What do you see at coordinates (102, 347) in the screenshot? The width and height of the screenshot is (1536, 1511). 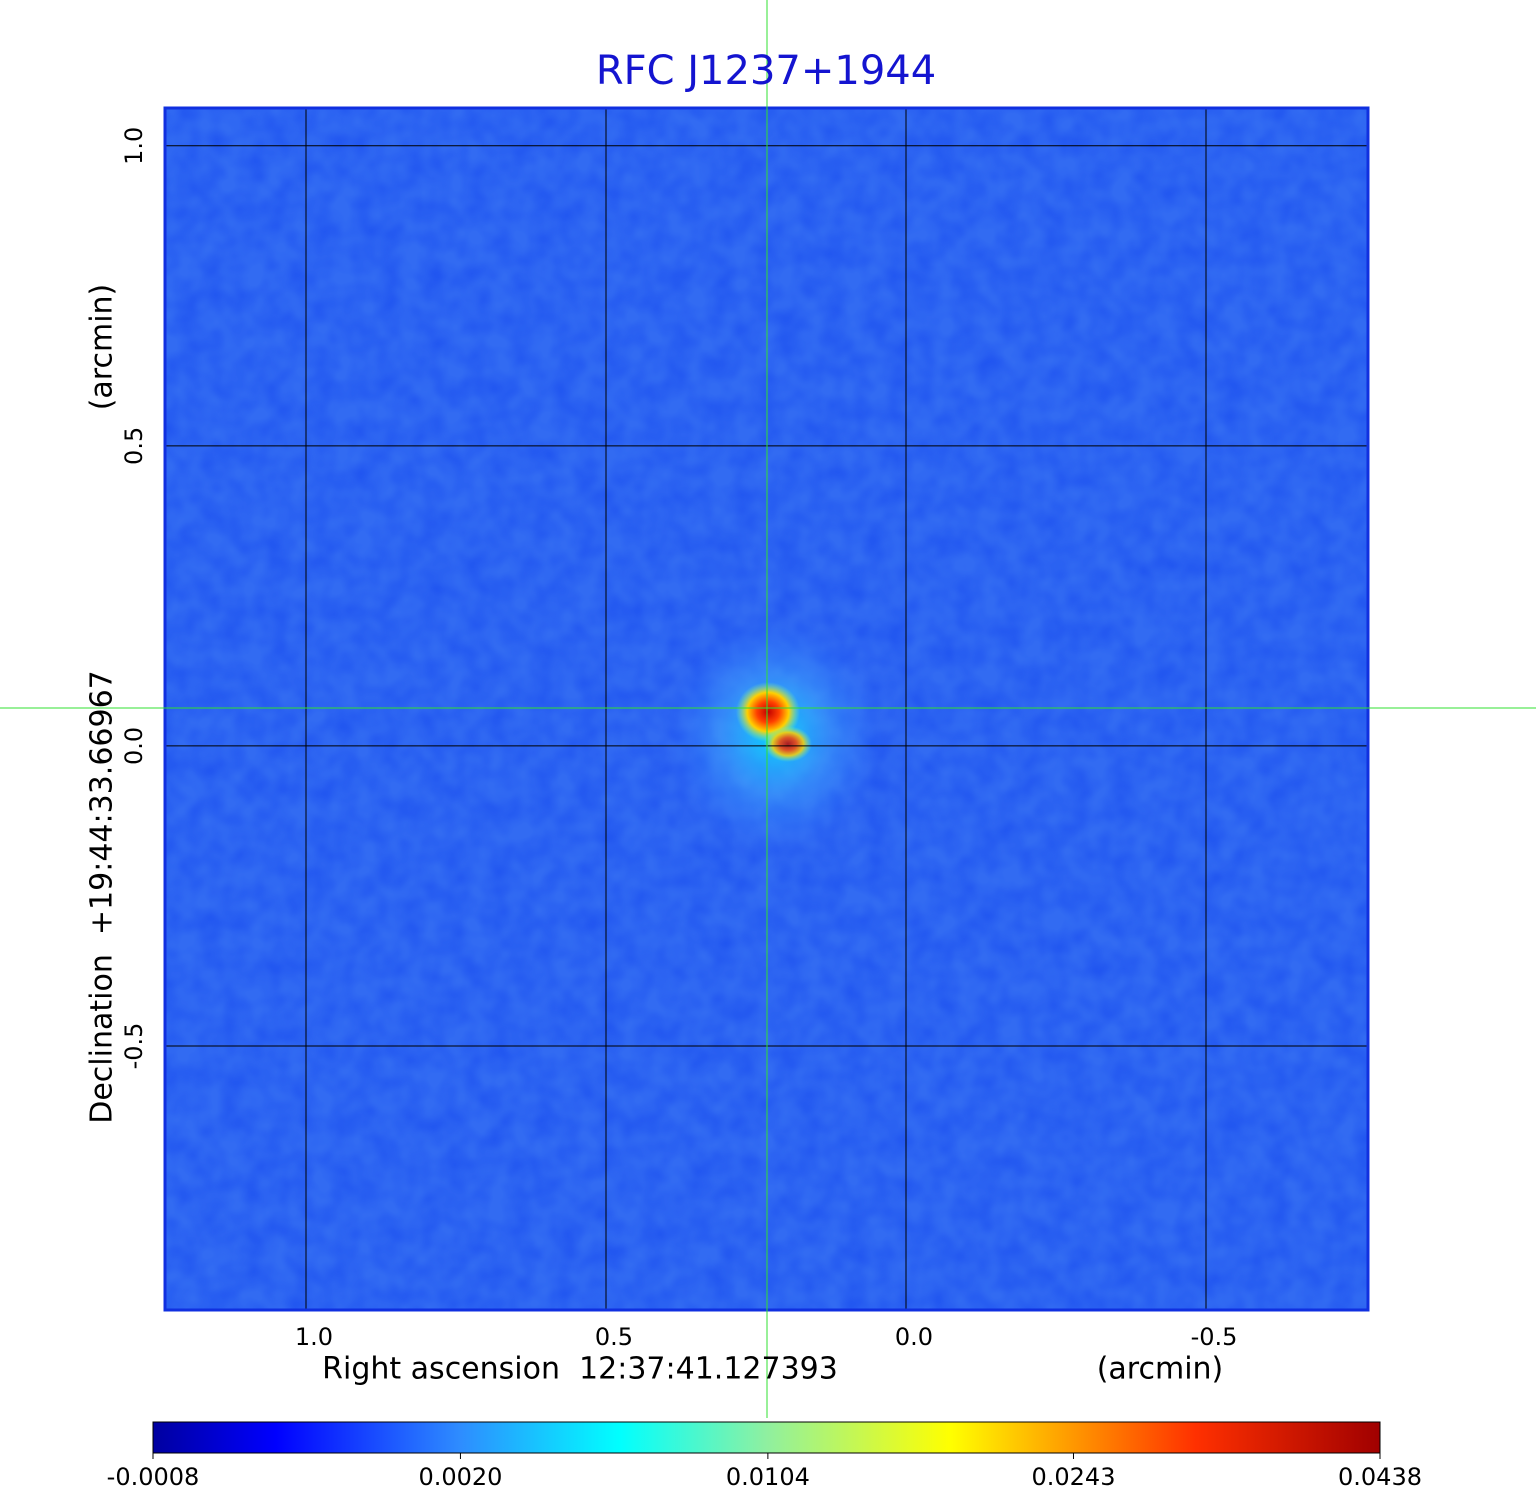 I see `y-axis-unit: (arcmin)` at bounding box center [102, 347].